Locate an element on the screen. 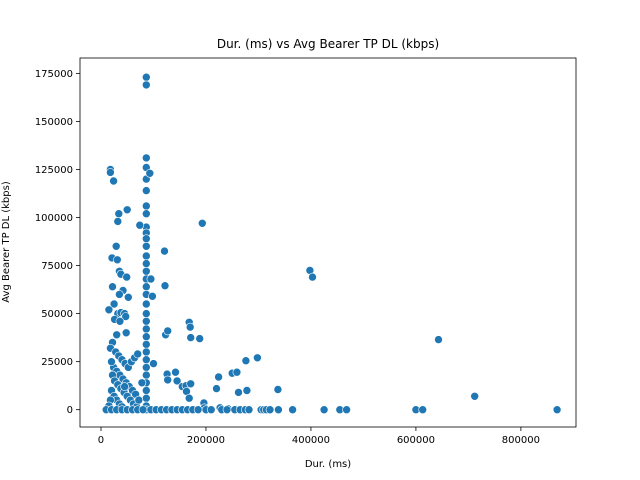 The image size is (640, 480). y-tick-label: 50000 is located at coordinates (57, 314).